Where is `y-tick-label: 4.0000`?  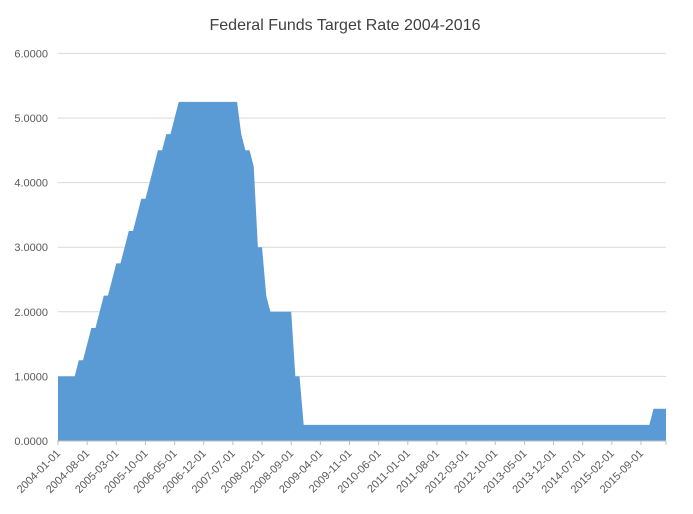
y-tick-label: 4.0000 is located at coordinates (31, 184).